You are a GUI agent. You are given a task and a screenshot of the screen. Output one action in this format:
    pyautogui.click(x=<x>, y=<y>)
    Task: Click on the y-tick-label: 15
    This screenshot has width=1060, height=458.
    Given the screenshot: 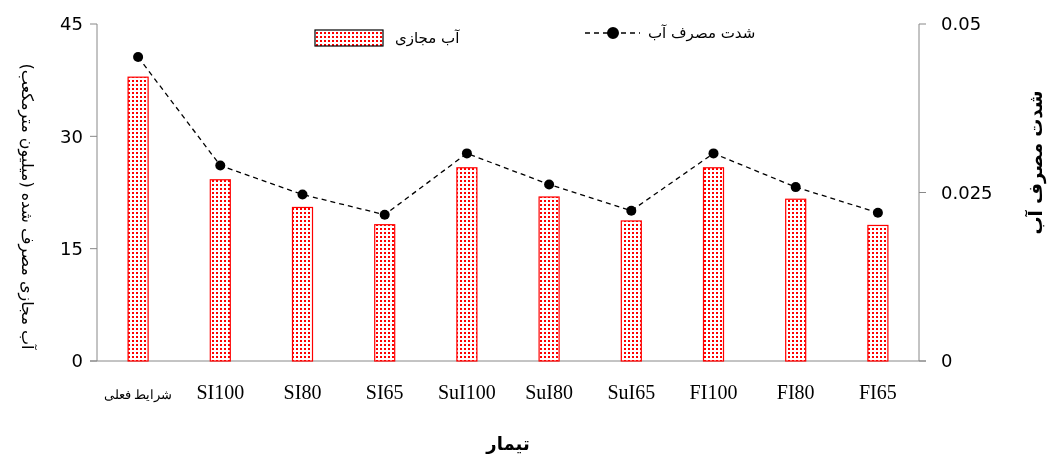 What is the action you would take?
    pyautogui.click(x=71, y=248)
    